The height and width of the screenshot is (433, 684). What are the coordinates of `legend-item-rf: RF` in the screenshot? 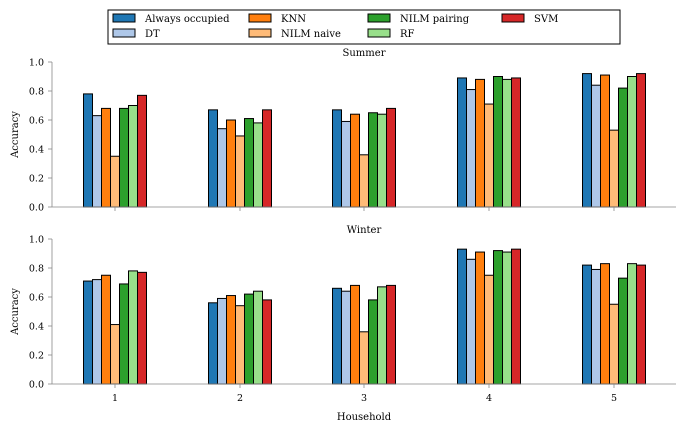 It's located at (391, 34).